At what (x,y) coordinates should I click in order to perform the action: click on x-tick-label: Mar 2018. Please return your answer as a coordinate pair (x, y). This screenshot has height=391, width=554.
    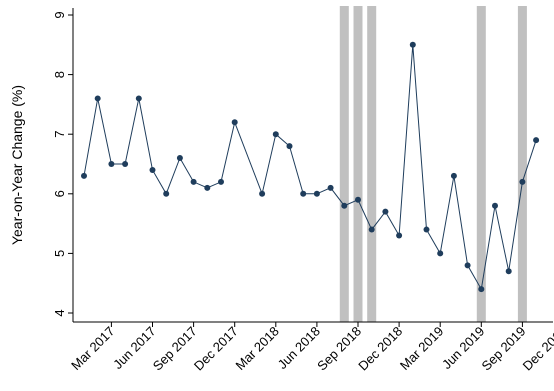
    Looking at the image, I should click on (256, 348).